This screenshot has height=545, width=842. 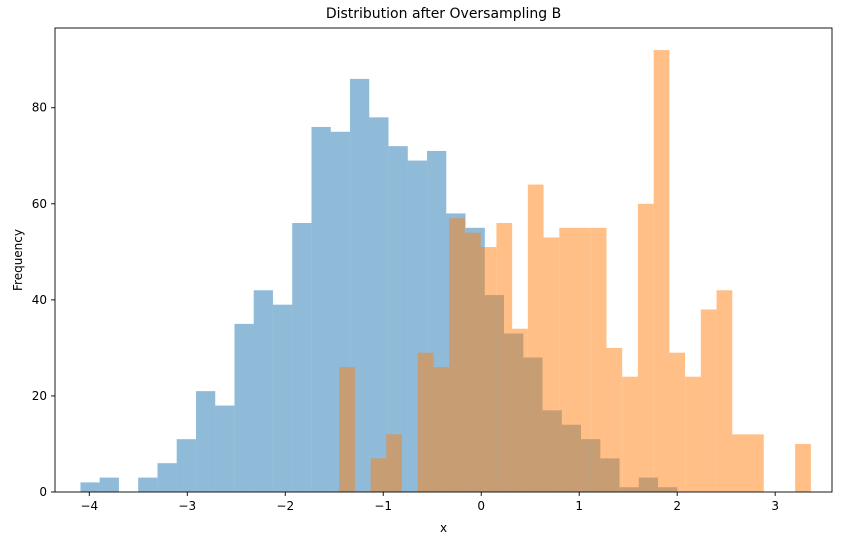 What do you see at coordinates (187, 506) in the screenshot?
I see `x-tick-label: −3` at bounding box center [187, 506].